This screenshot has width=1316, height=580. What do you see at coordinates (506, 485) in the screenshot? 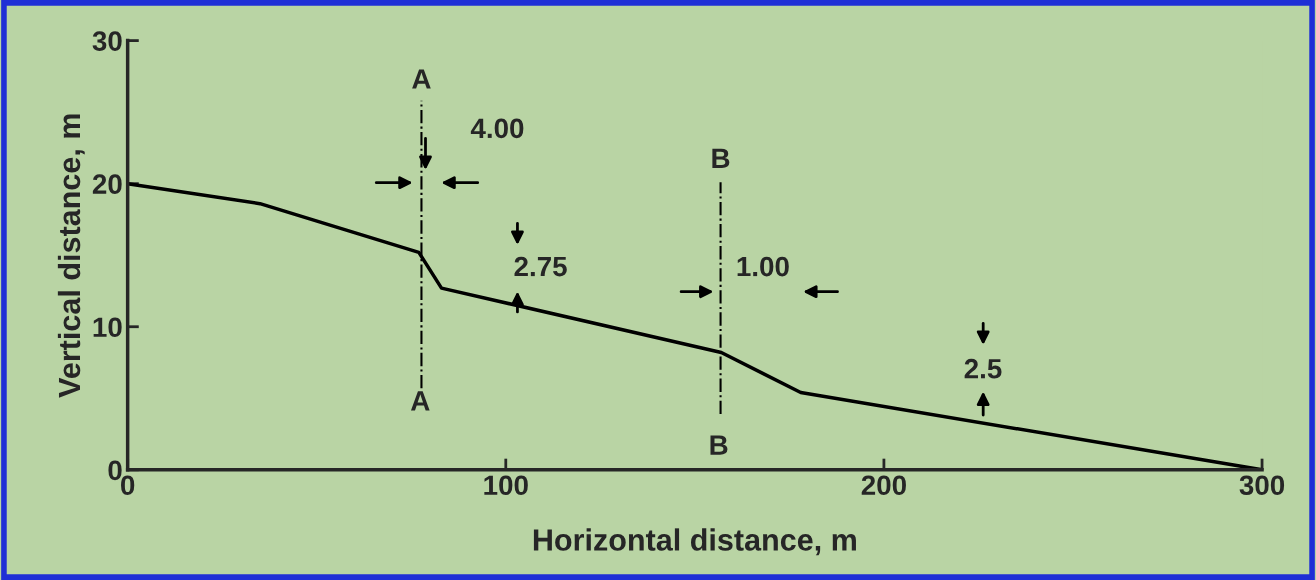
I see `x-tick-label: 100` at bounding box center [506, 485].